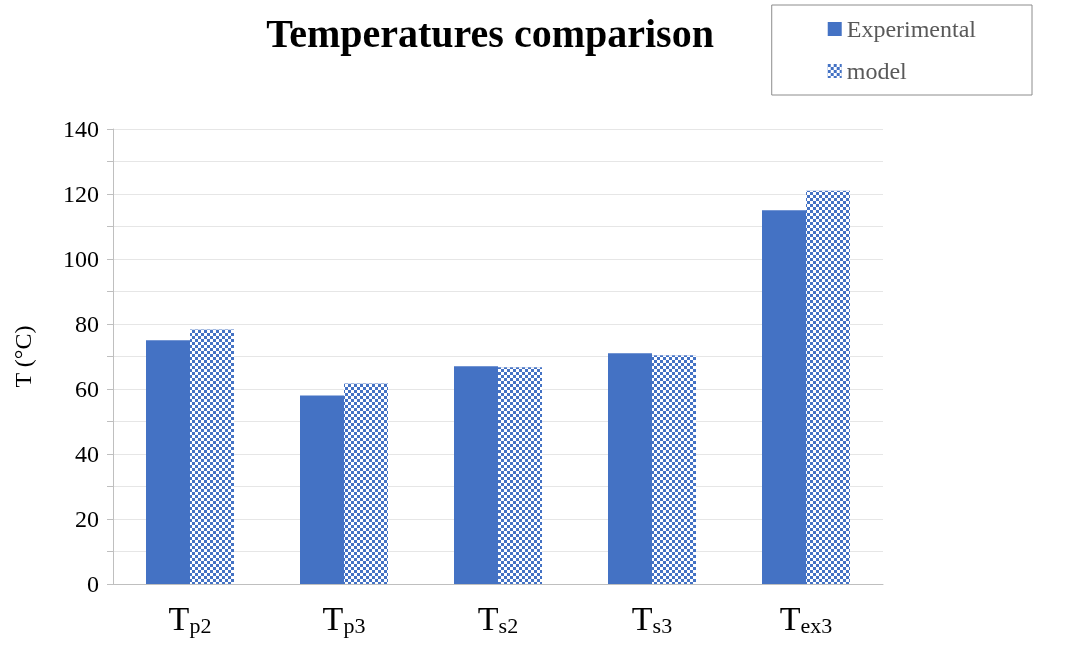 The width and height of the screenshot is (1087, 652). Describe the element at coordinates (93, 584) in the screenshot. I see `y-tick-label: 0` at that location.